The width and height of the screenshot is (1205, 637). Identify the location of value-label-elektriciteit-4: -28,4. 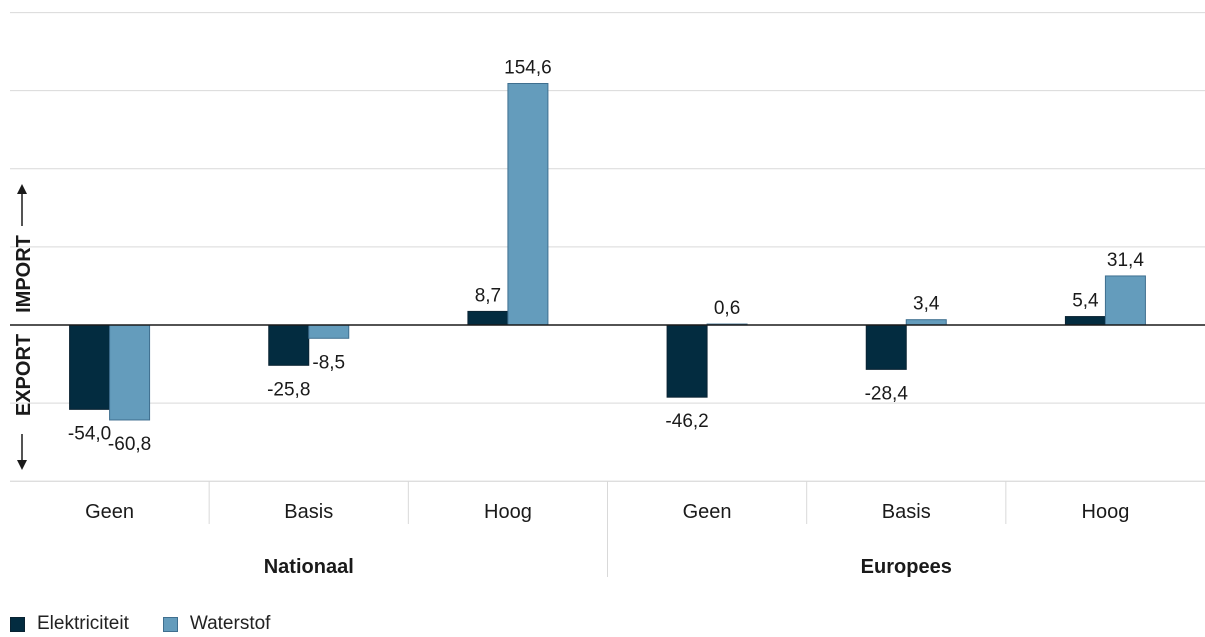
(887, 393).